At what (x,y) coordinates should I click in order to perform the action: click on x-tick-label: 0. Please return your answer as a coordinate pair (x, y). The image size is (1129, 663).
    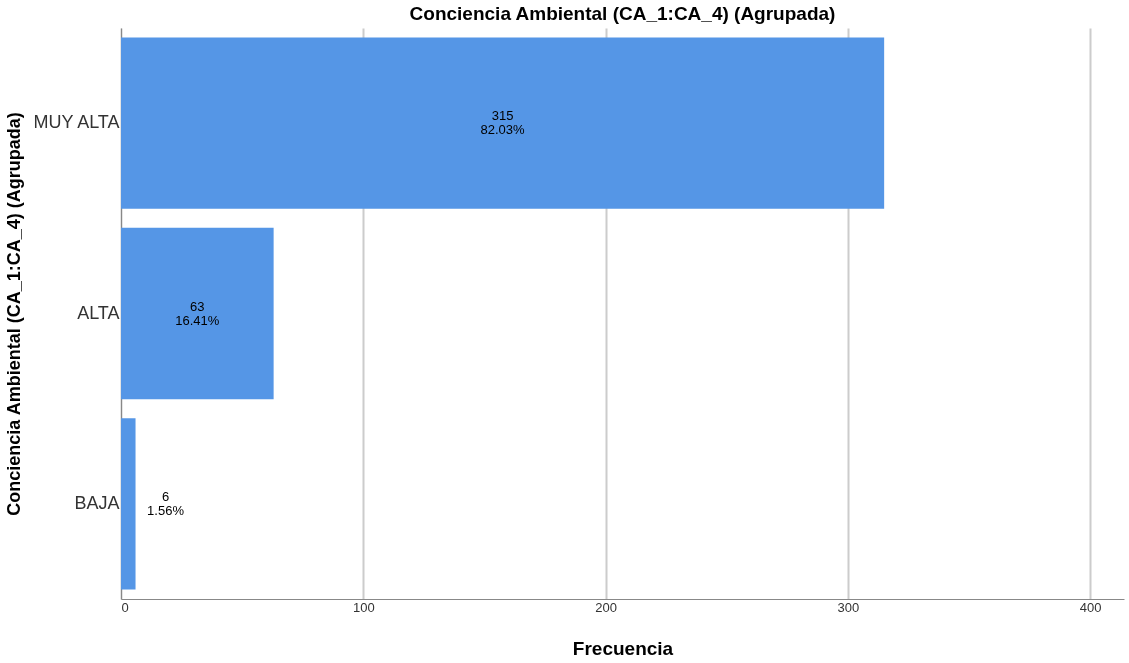
    Looking at the image, I should click on (125, 607).